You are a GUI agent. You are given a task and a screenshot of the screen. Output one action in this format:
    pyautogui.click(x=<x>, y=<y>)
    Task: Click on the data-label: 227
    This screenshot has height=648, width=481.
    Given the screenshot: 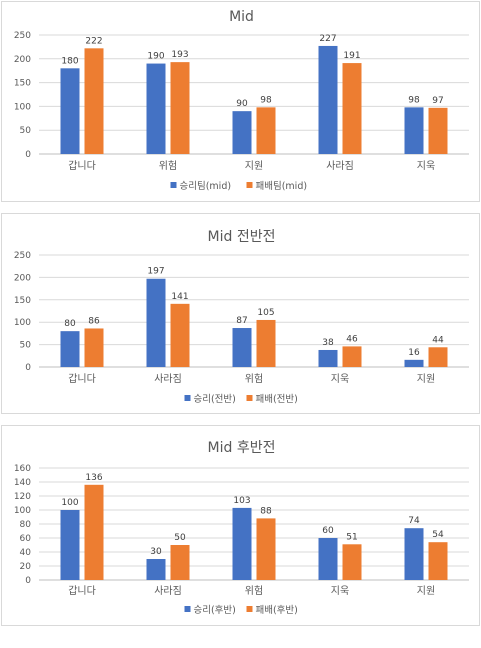 What is the action you would take?
    pyautogui.click(x=327, y=39)
    